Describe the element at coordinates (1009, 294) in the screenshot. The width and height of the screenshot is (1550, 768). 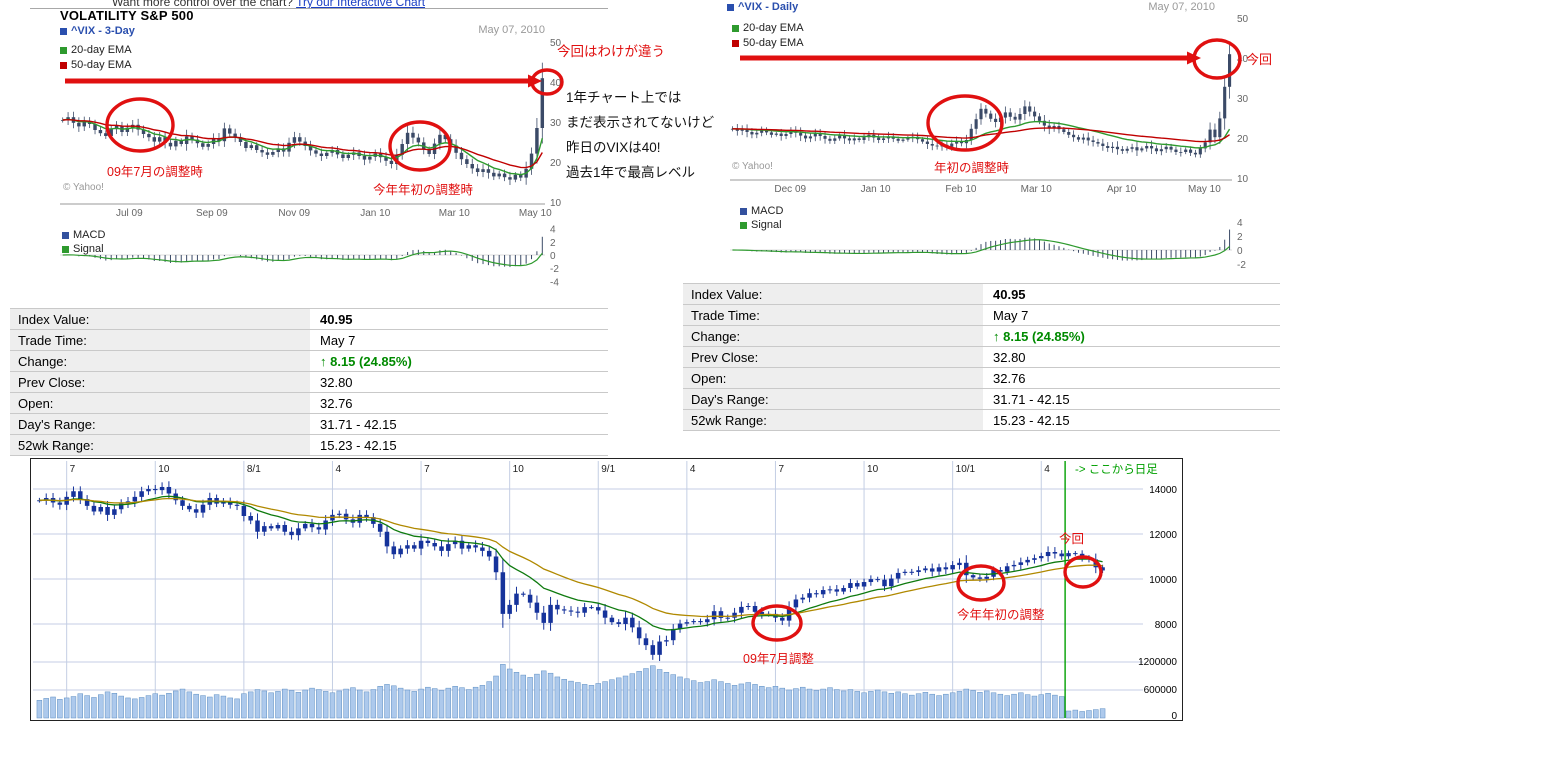
I see `quote-value: 40.95` at that location.